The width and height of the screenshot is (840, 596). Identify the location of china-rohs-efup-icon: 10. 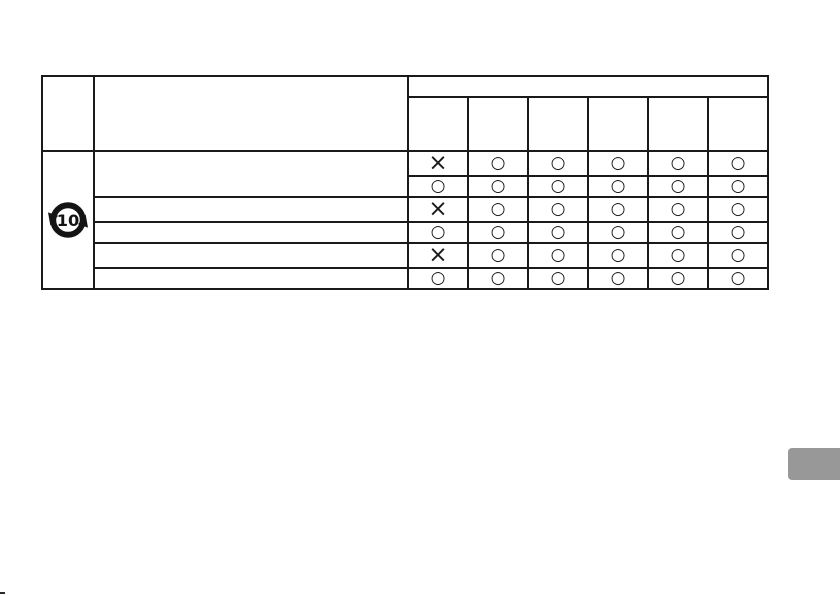
(68, 220).